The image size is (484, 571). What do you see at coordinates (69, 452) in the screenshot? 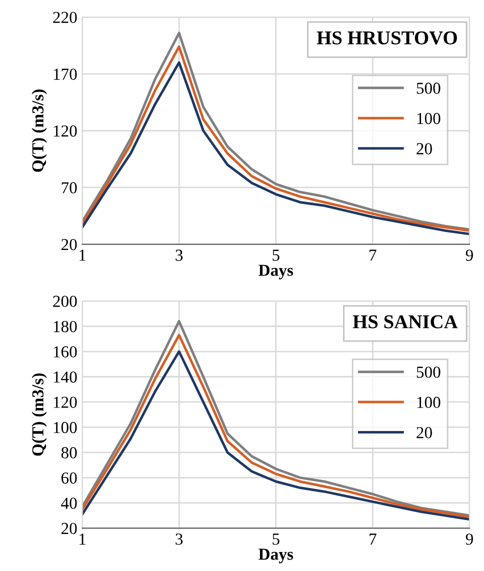
I see `y-tick-label: 80` at bounding box center [69, 452].